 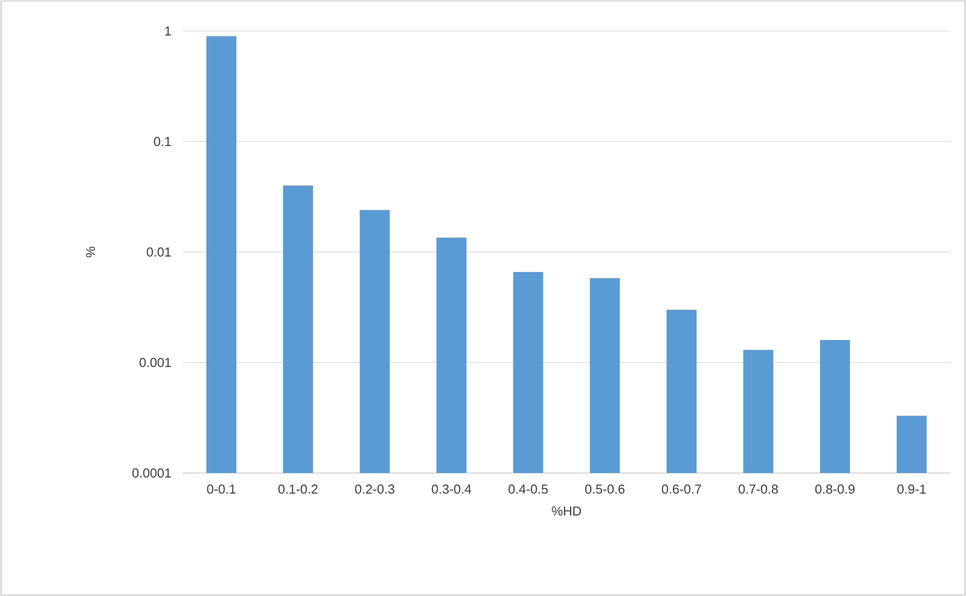 I want to click on y-tick-label: 0.01, so click(x=158, y=252).